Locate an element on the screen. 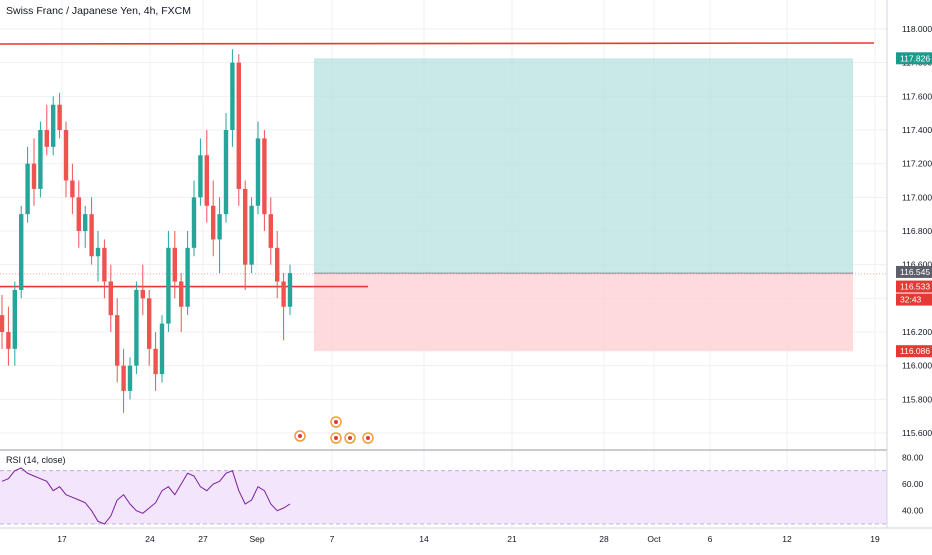 This screenshot has width=932, height=555. x-tick-label: 14 is located at coordinates (424, 539).